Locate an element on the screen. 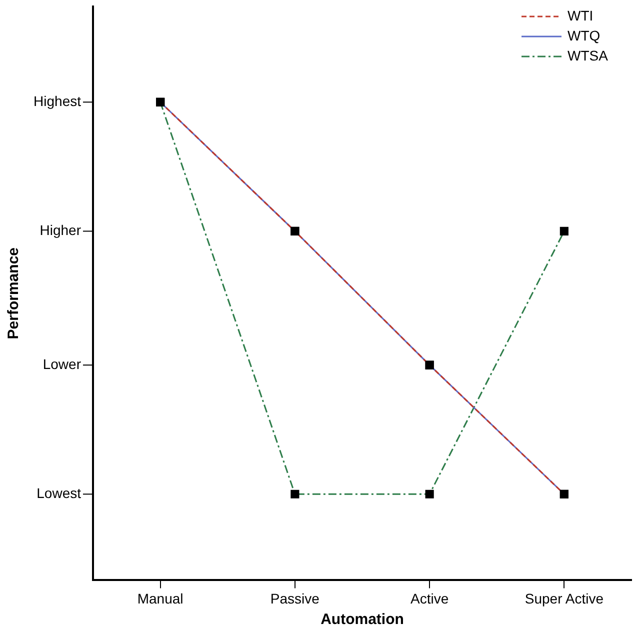 The height and width of the screenshot is (634, 638). text: Highest is located at coordinates (58, 100).